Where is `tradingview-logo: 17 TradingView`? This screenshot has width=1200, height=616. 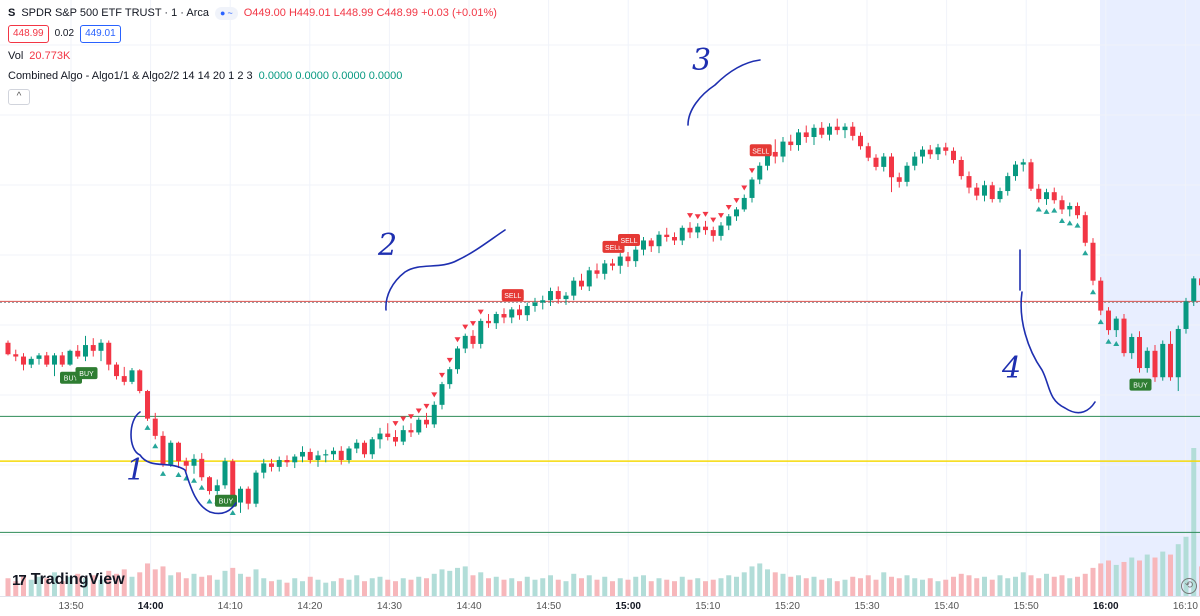 tradingview-logo: 17 TradingView is located at coordinates (68, 580).